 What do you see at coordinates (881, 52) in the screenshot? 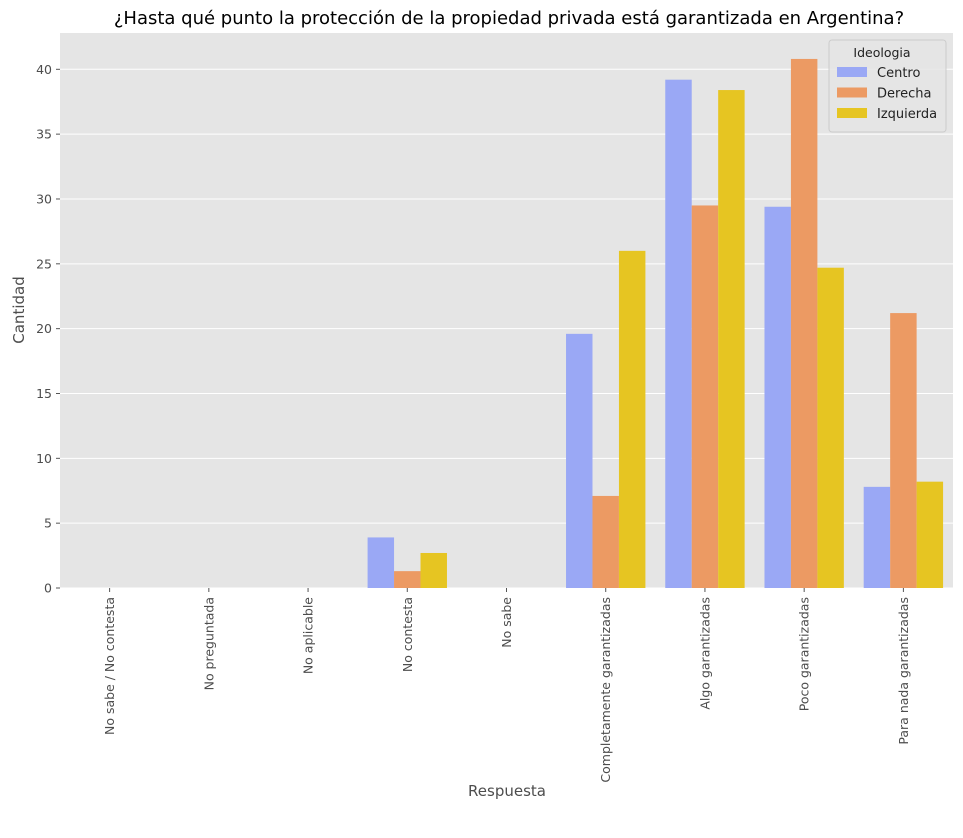
I see `legend-title: Ideologia` at bounding box center [881, 52].